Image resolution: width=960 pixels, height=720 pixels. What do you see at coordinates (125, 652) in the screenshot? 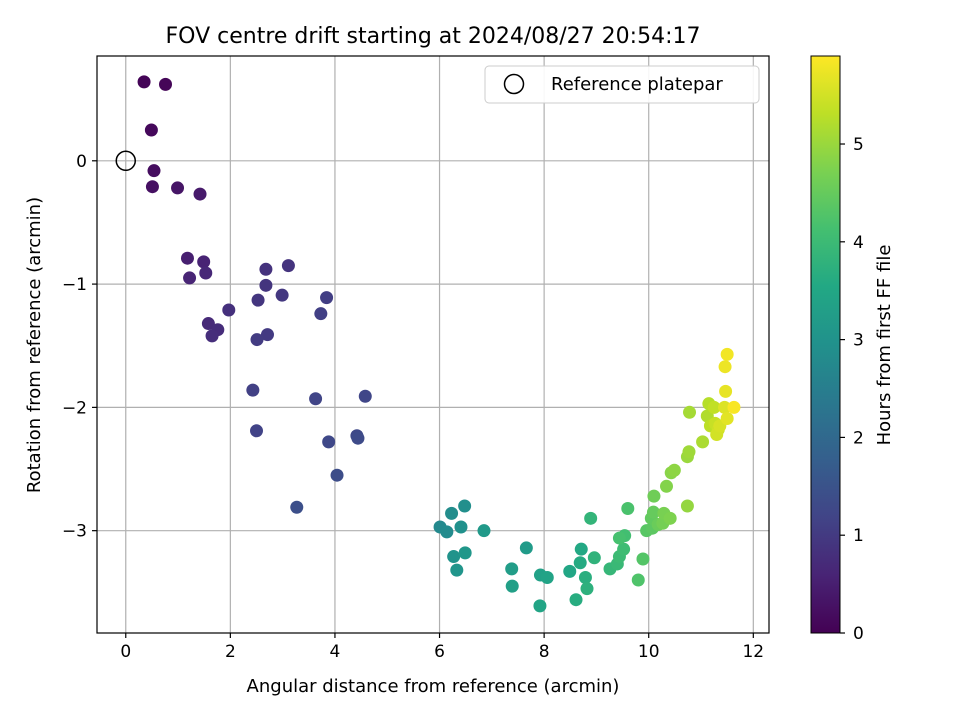
I see `x-tick-label: 0` at bounding box center [125, 652].